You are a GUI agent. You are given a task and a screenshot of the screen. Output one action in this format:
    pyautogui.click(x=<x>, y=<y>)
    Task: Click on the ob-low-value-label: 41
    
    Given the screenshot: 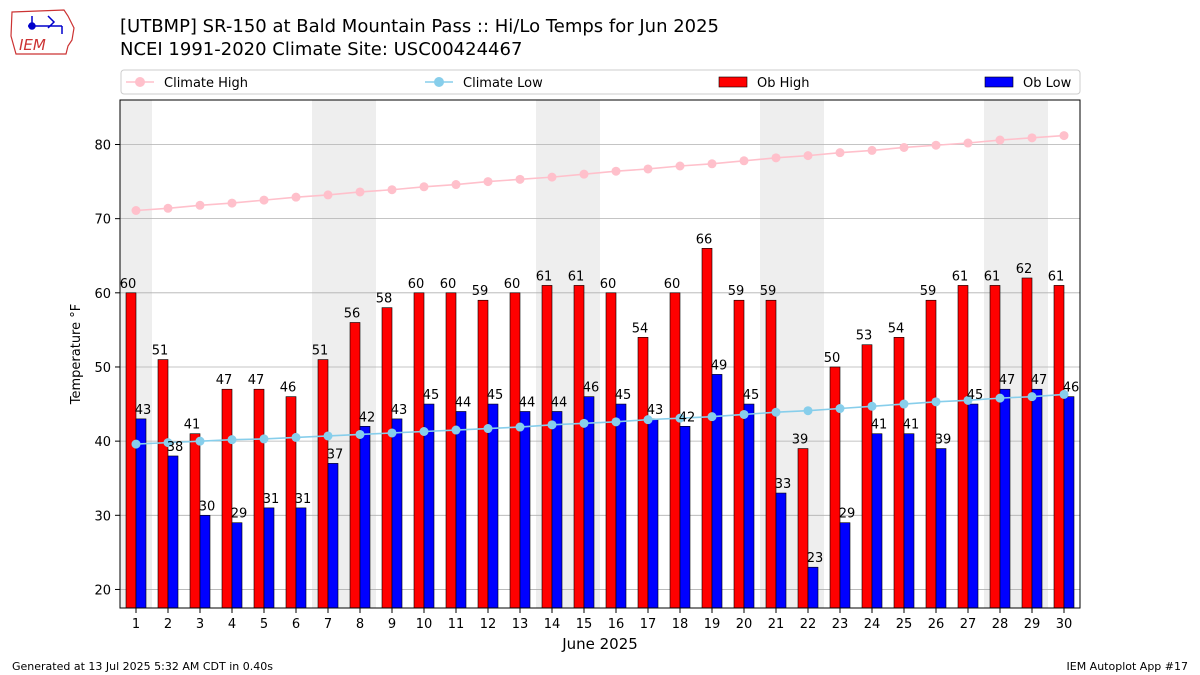 What is the action you would take?
    pyautogui.click(x=879, y=425)
    